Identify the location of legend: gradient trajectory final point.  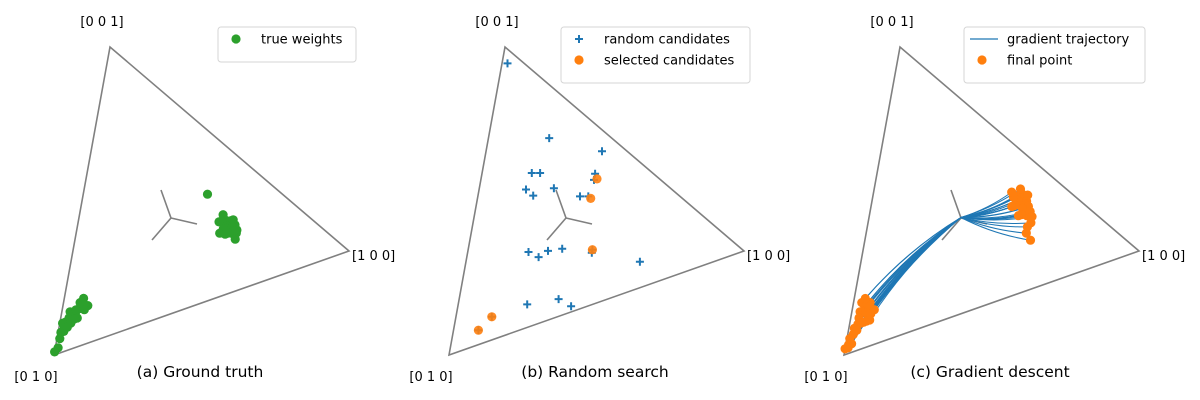
(1054, 55).